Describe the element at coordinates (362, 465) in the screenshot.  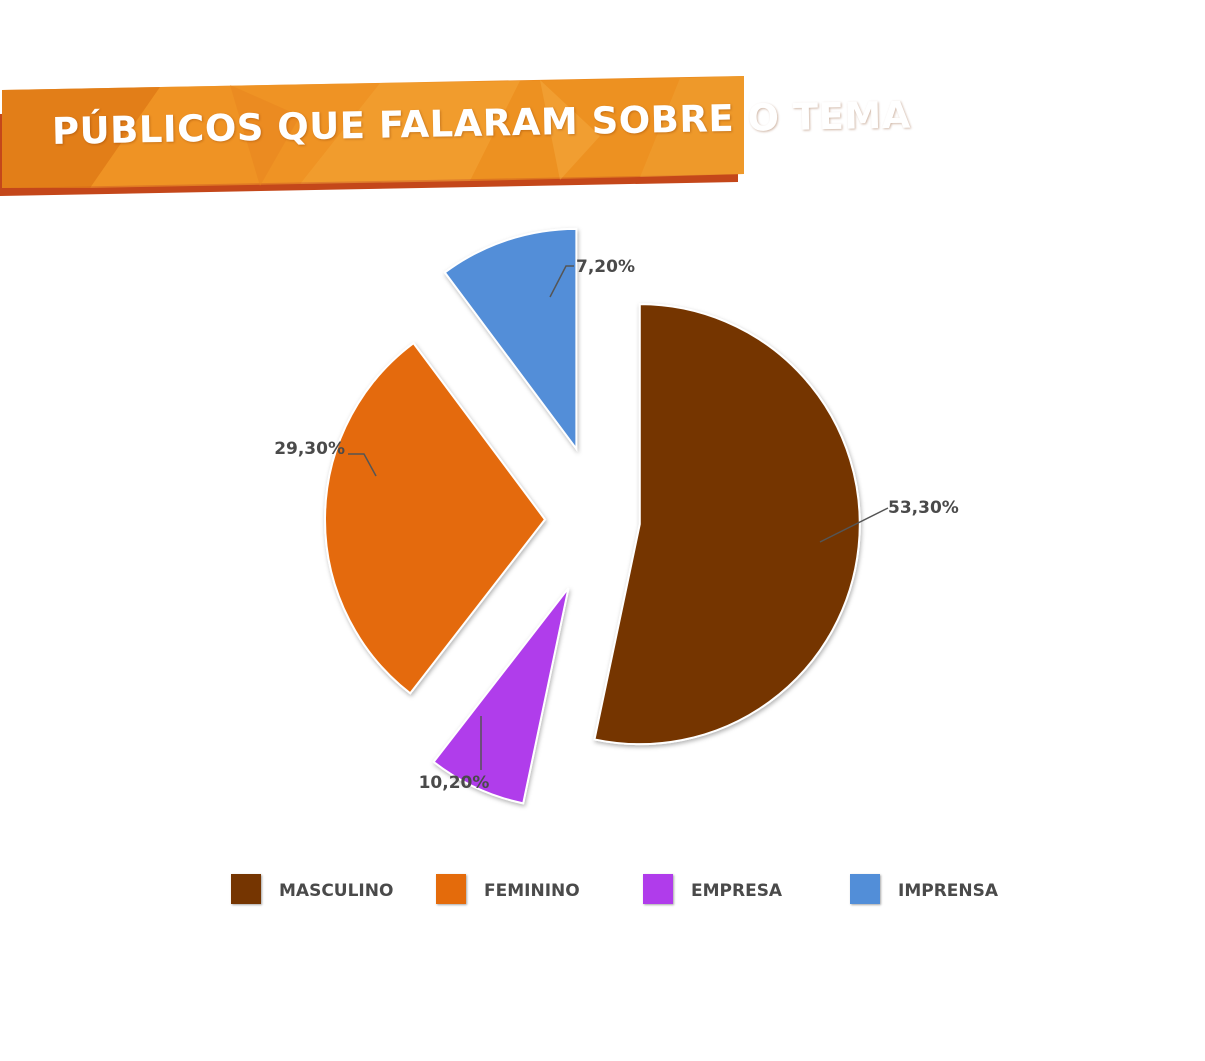
I see `leader-line-feminino` at that location.